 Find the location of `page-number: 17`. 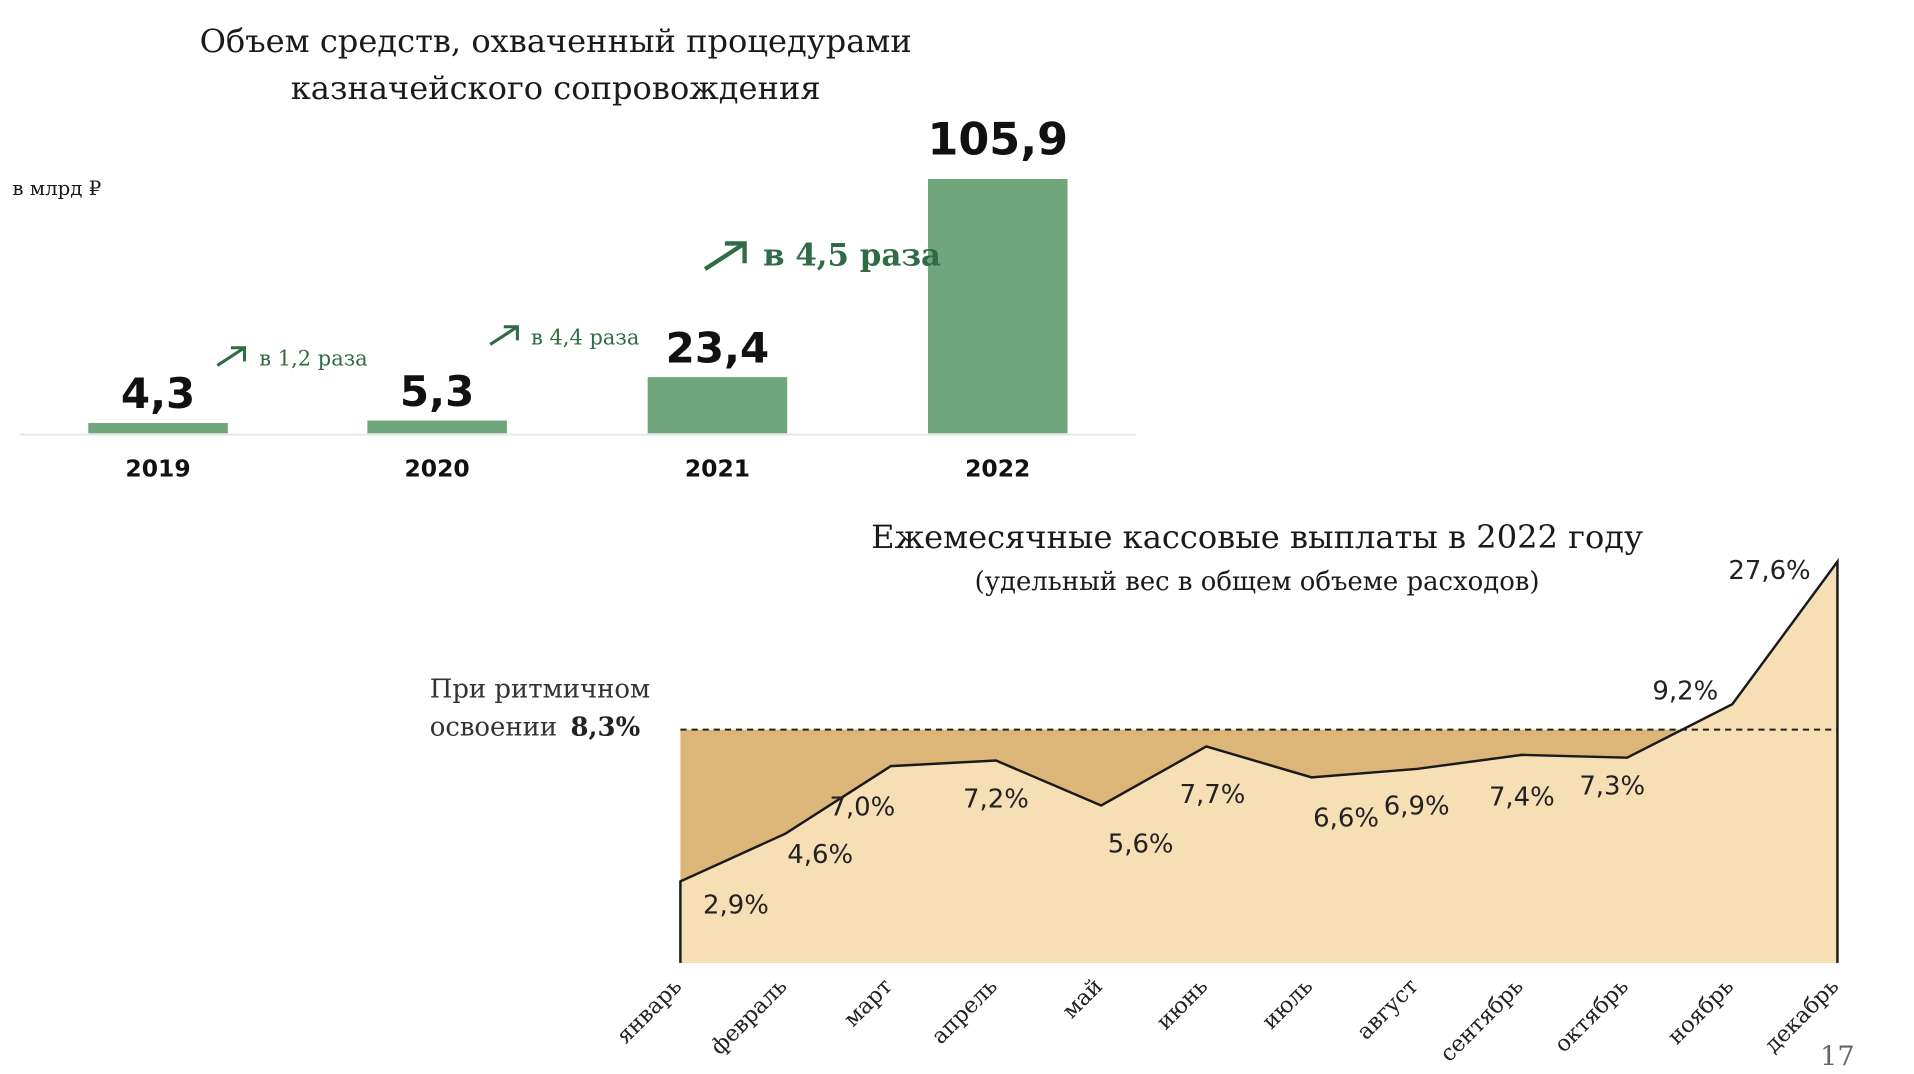

page-number: 17 is located at coordinates (1837, 1056).